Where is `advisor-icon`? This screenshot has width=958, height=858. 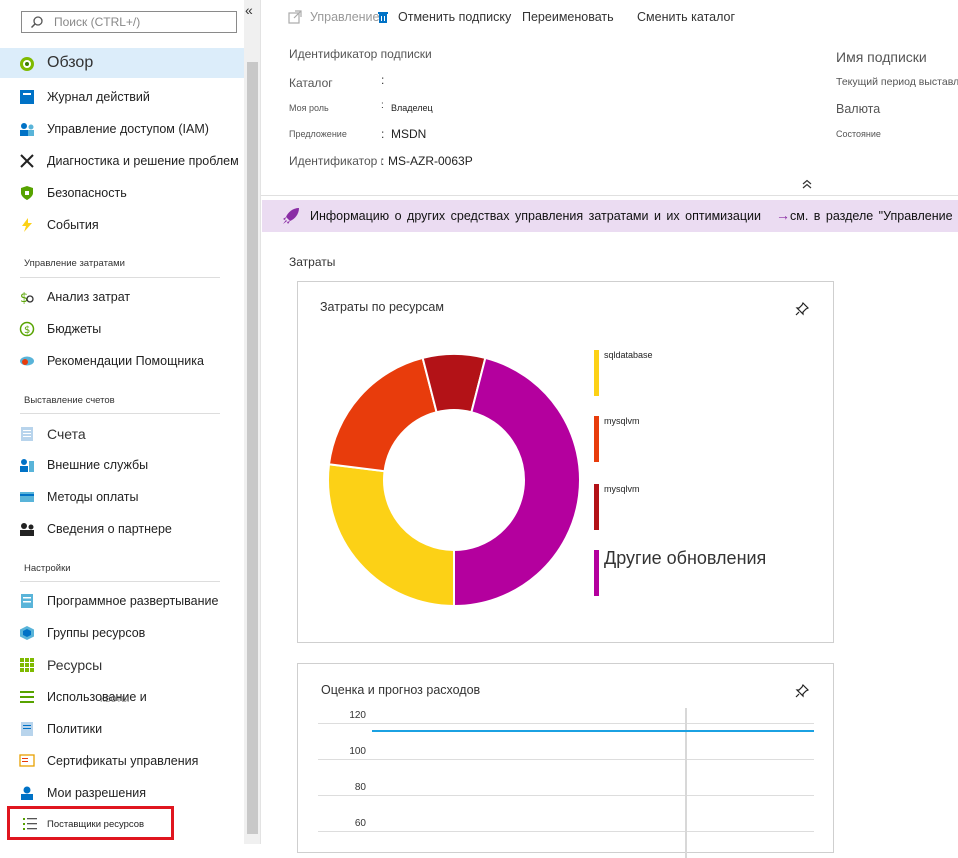
advisor-icon is located at coordinates (27, 361).